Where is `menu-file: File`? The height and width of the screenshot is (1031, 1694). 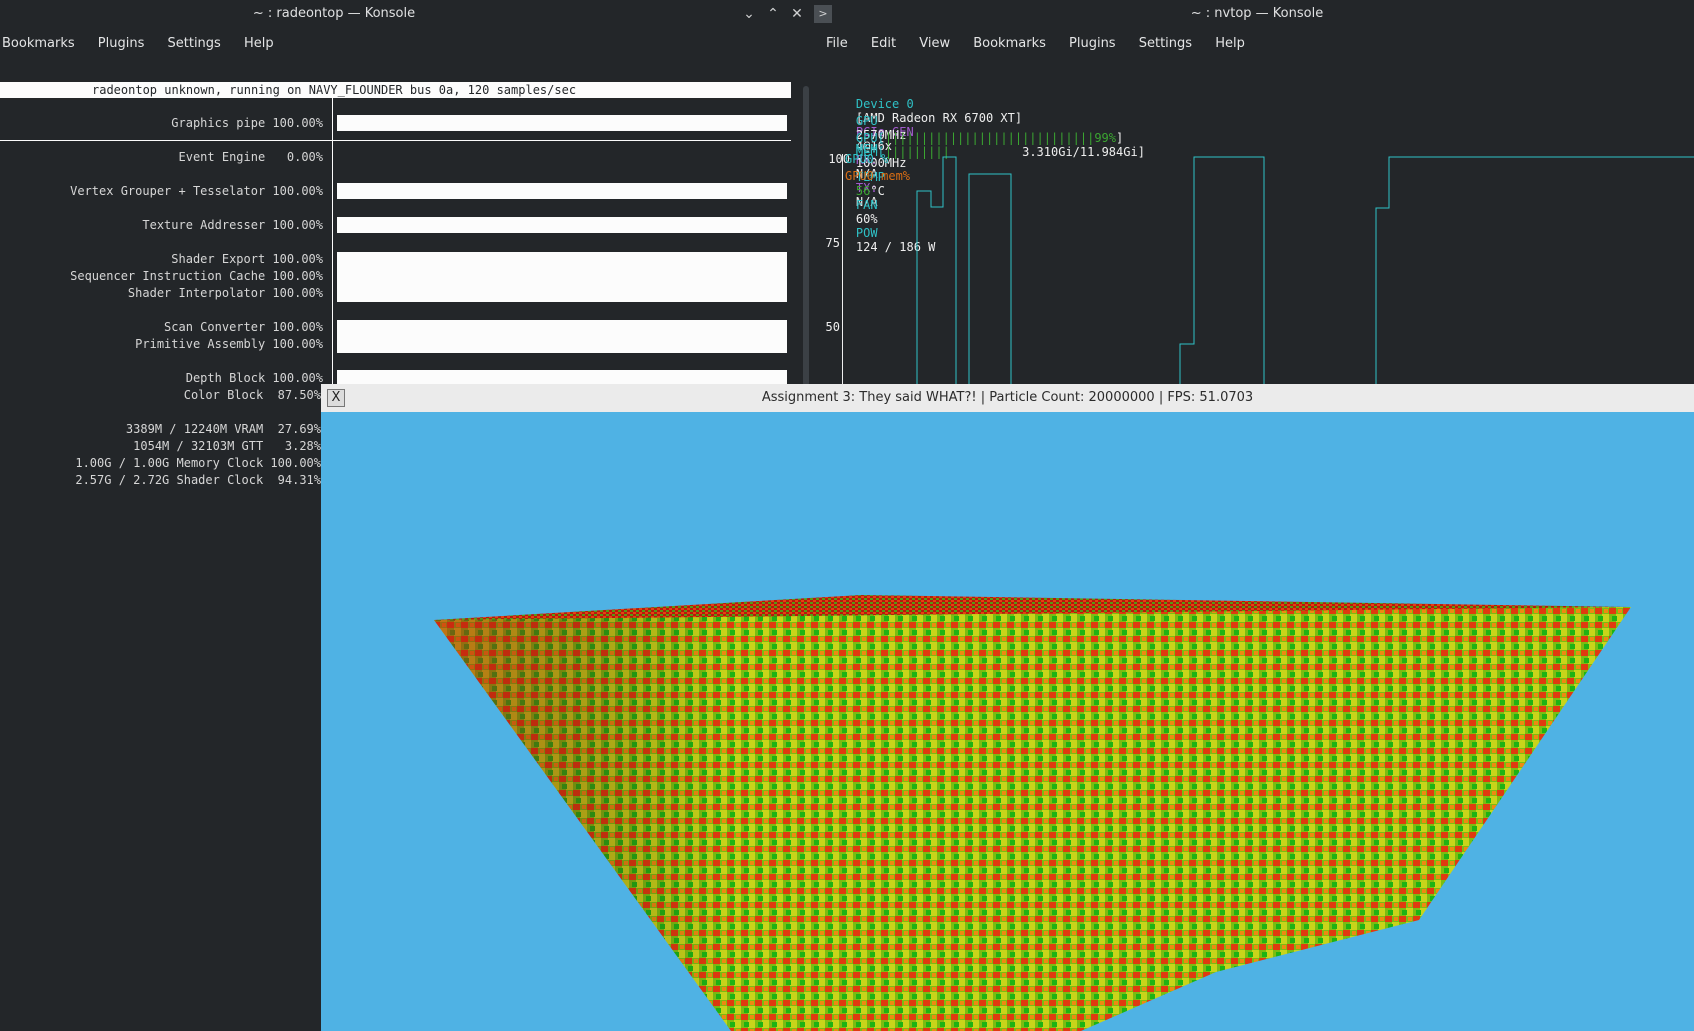
menu-file: File is located at coordinates (837, 43).